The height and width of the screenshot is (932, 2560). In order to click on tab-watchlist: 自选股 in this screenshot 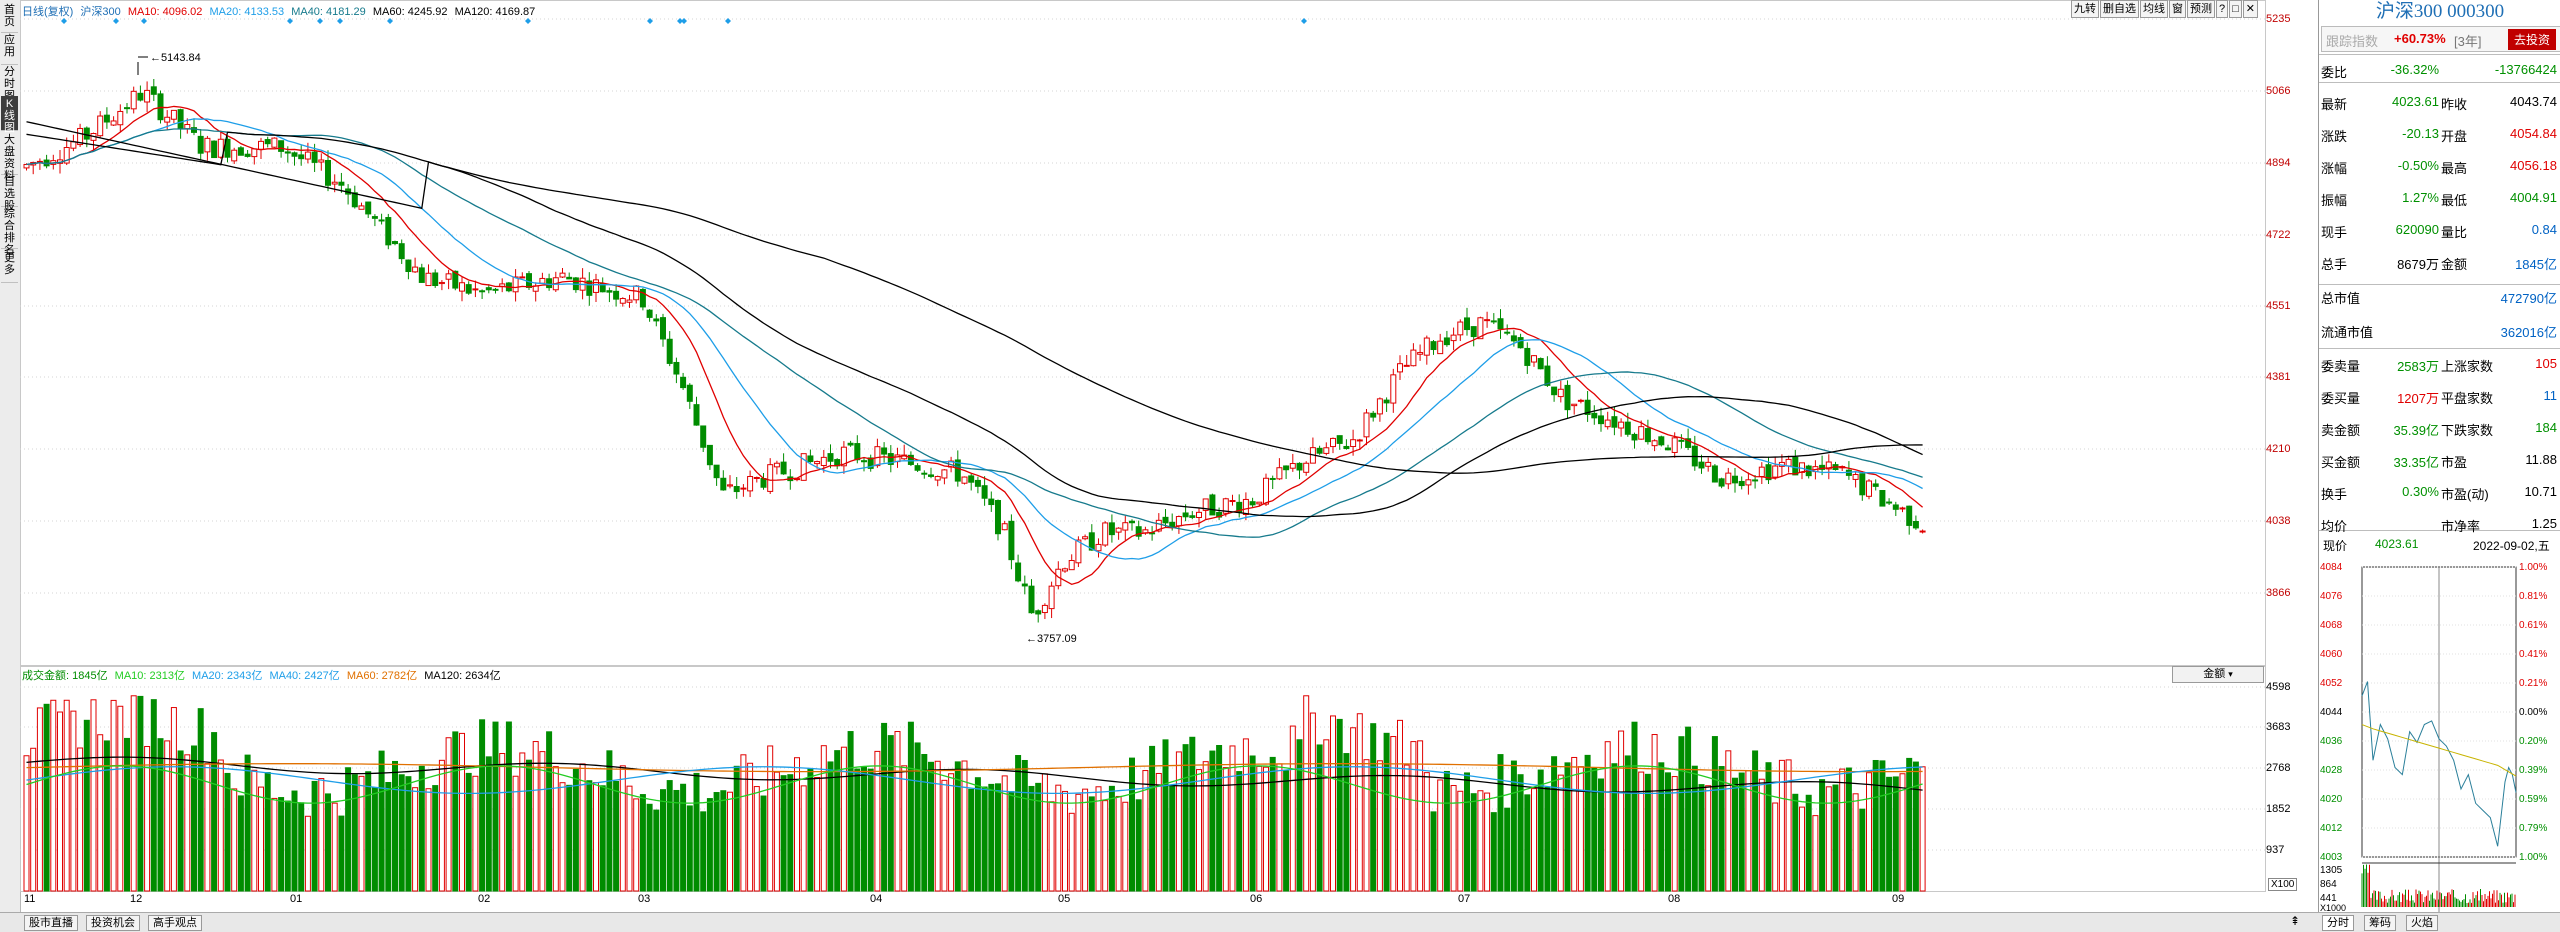, I will do `click(9, 193)`.